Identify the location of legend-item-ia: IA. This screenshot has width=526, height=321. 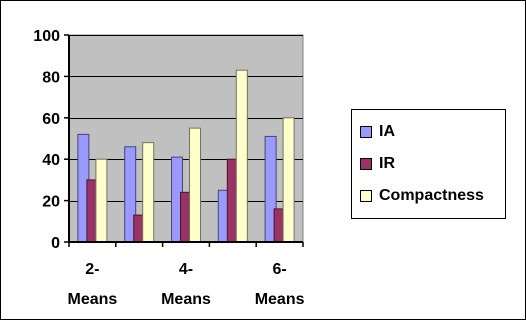
(377, 132).